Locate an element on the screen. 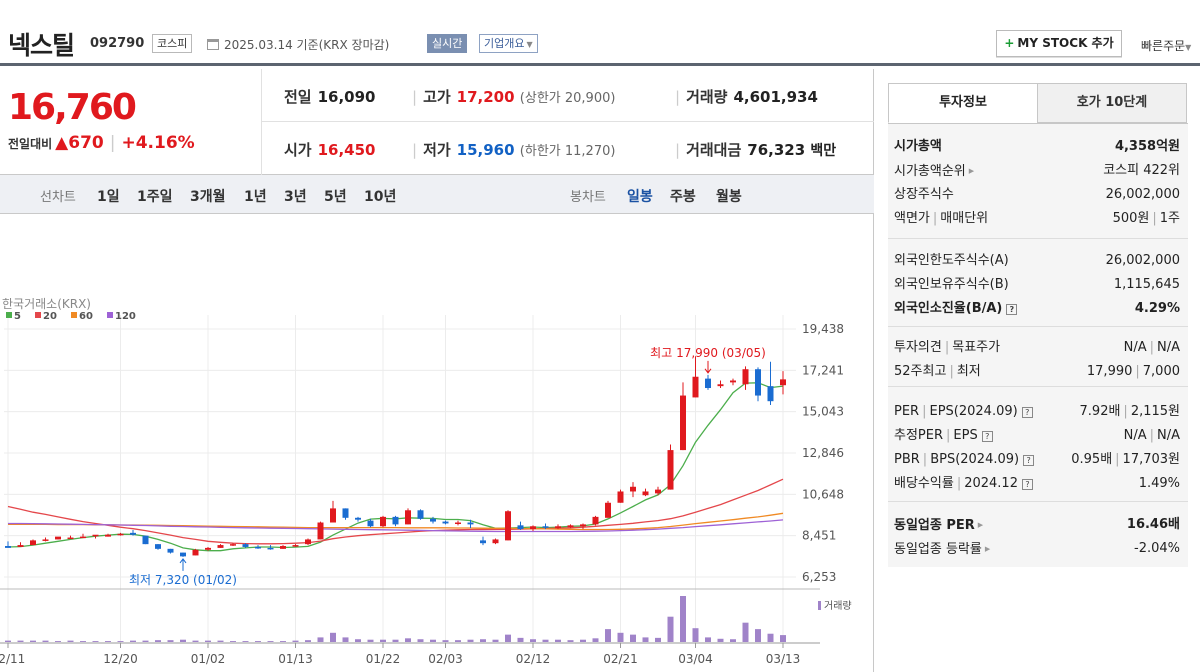  industry-rate-value: -2.04% is located at coordinates (1157, 548).